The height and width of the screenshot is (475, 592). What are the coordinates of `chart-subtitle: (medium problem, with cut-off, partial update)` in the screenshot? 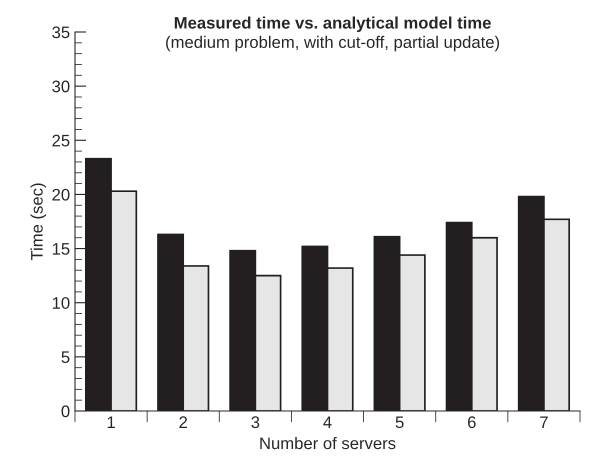 It's located at (333, 44).